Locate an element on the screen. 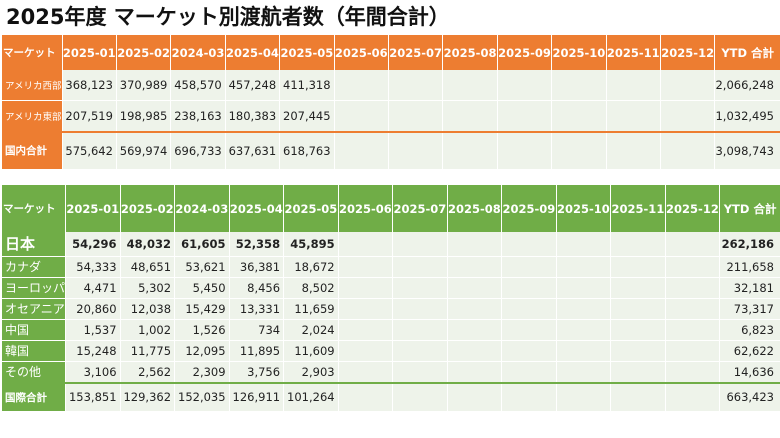 The image size is (780, 438). table-cell: 2,562 is located at coordinates (148, 372).